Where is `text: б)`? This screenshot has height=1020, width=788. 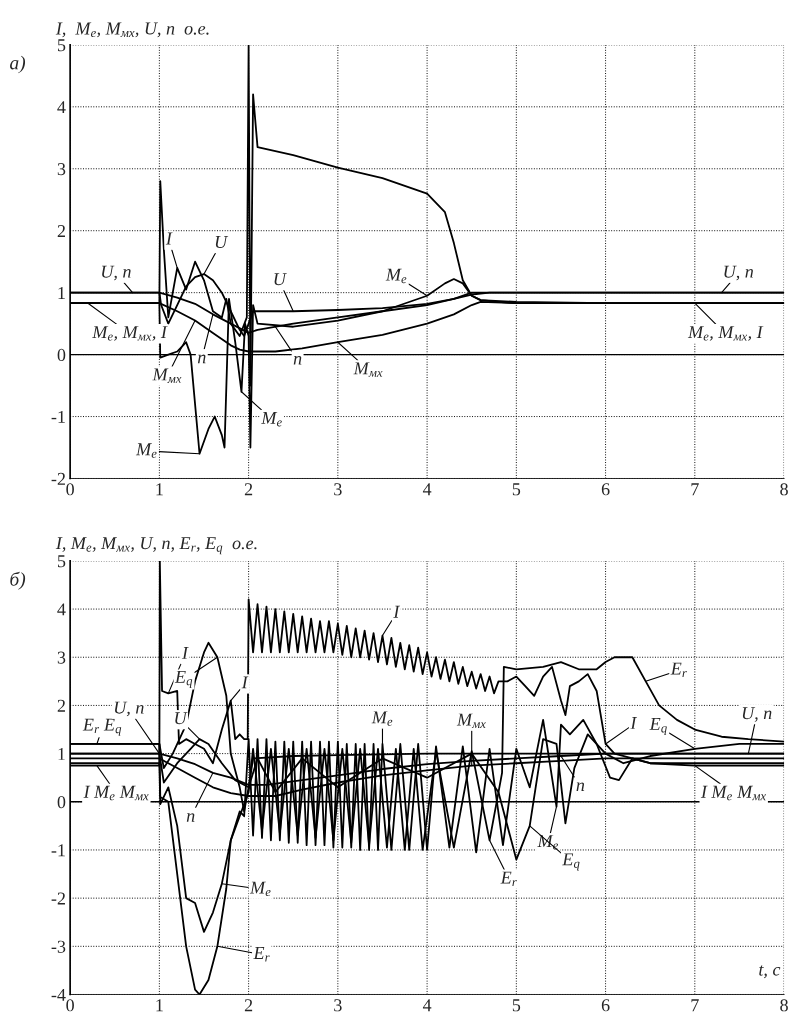 text: б) is located at coordinates (18, 580).